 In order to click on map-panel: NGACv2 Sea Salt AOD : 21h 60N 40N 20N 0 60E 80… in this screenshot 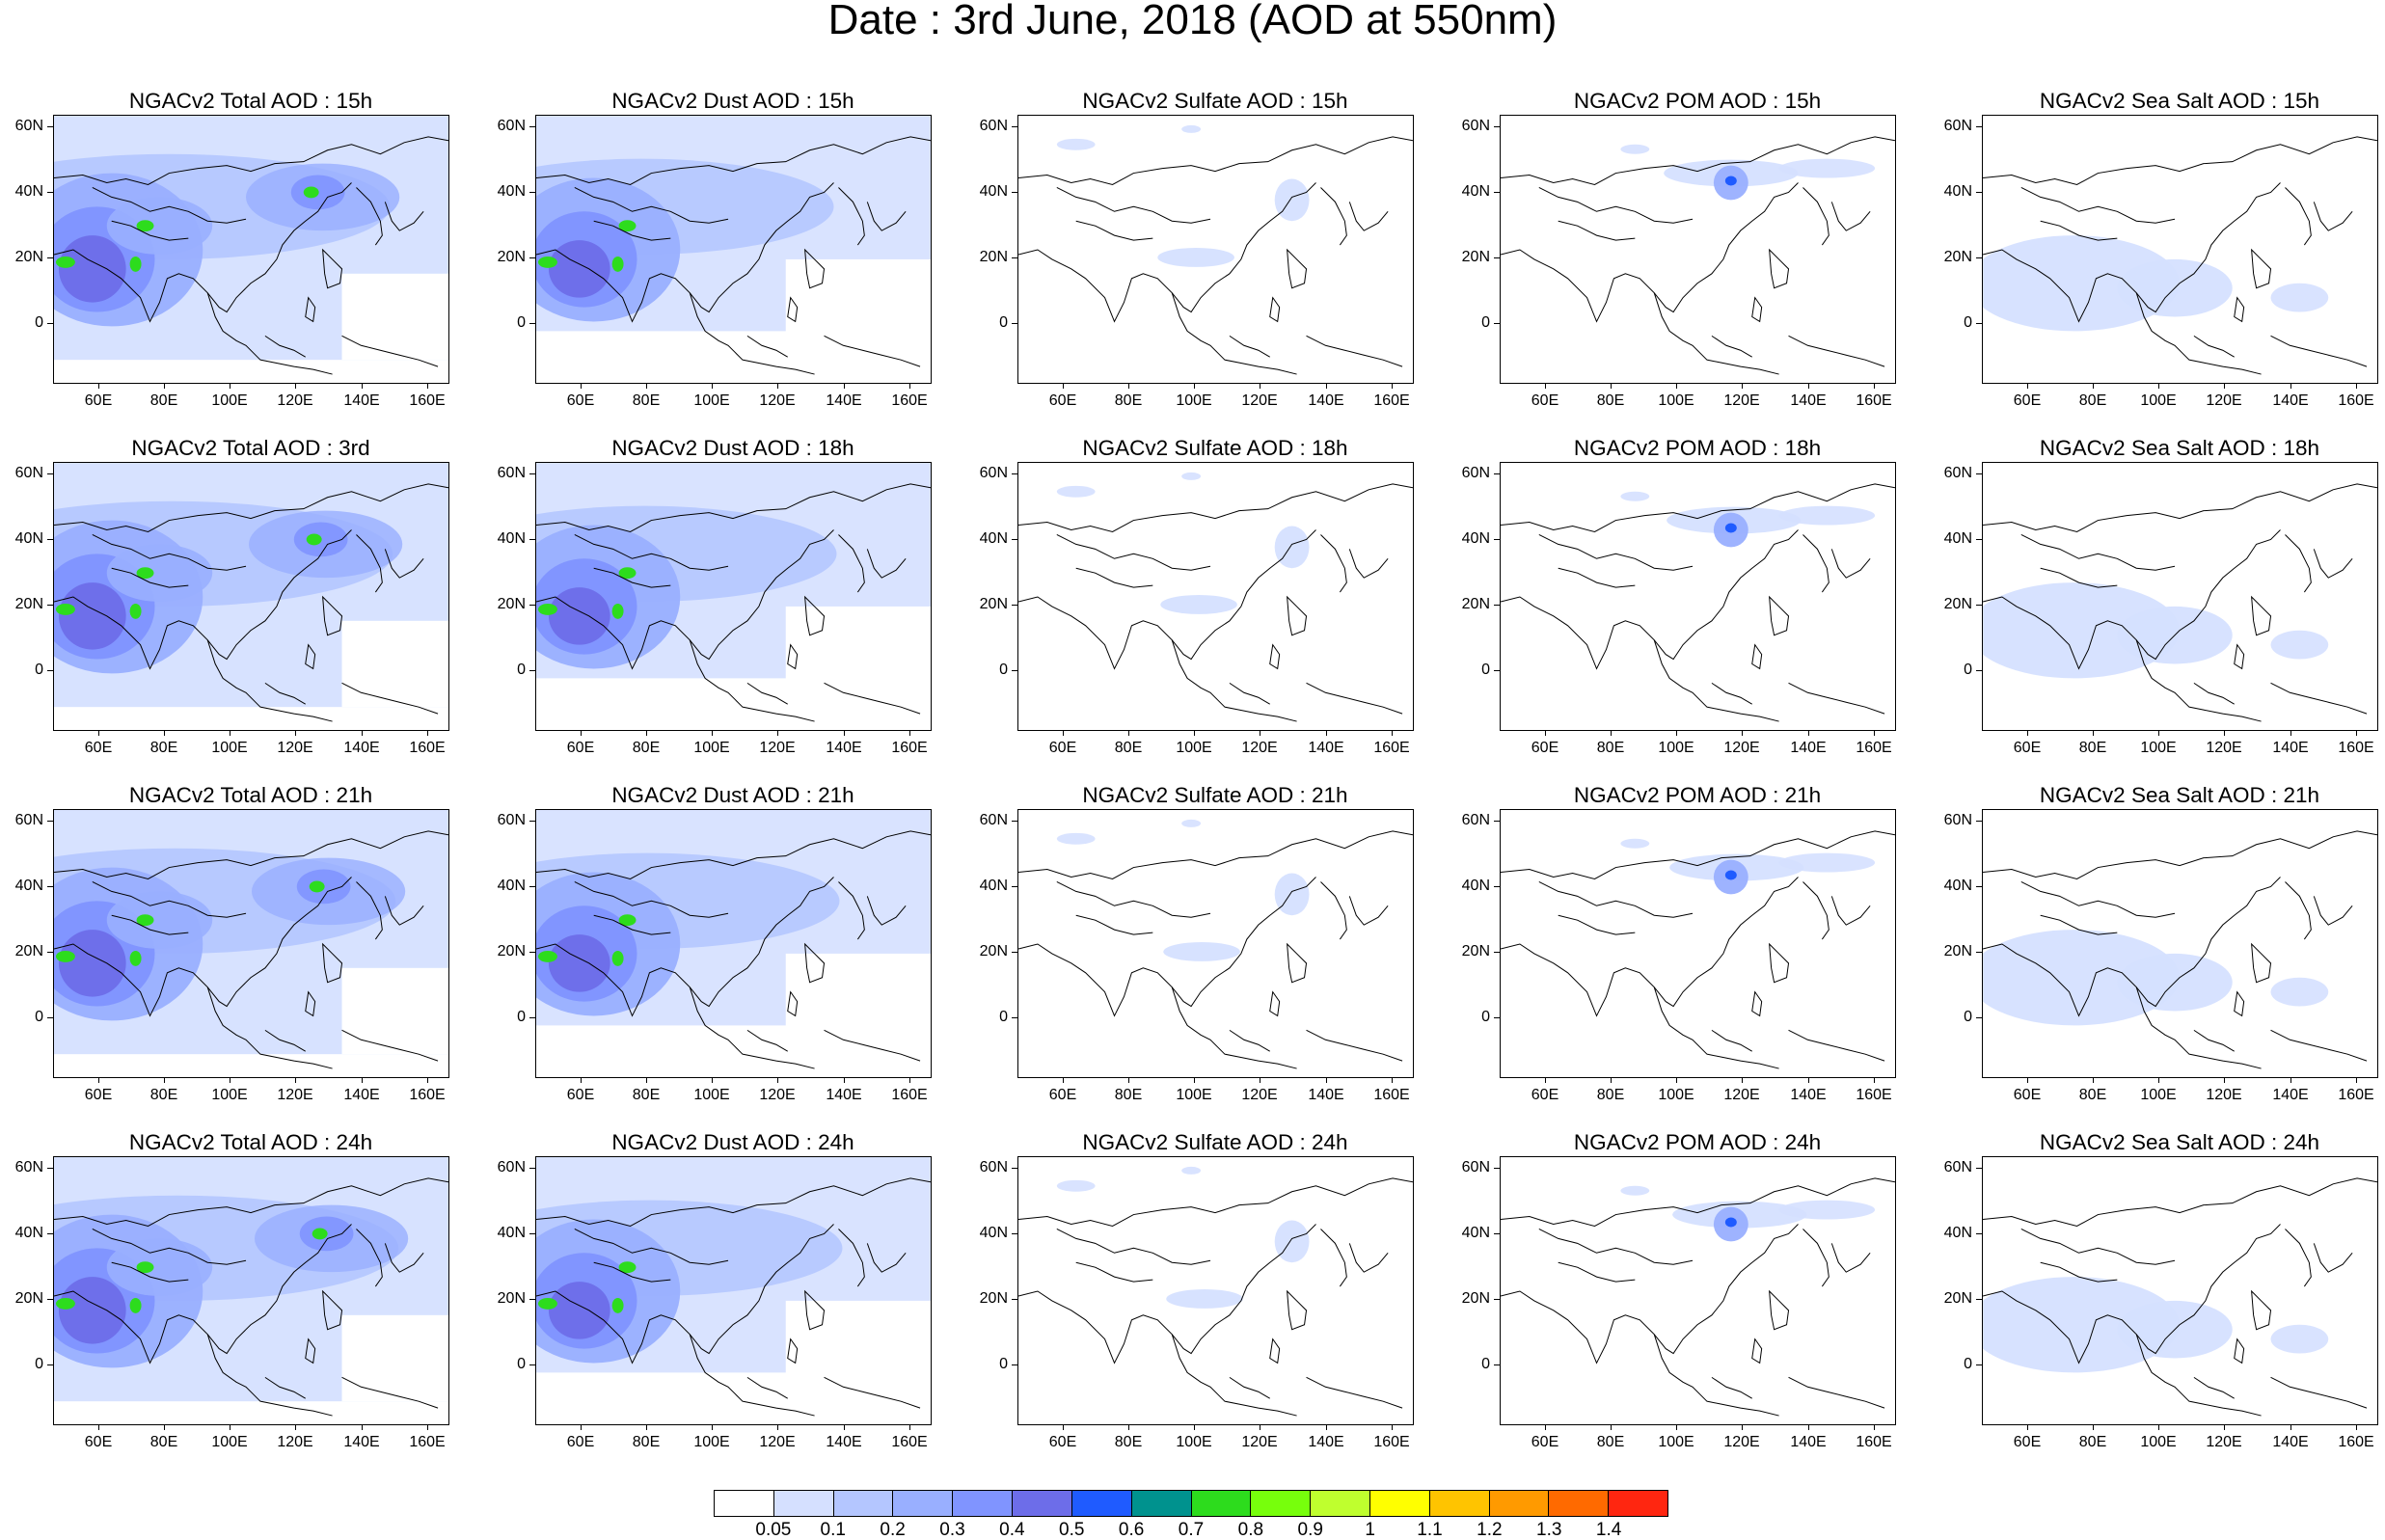, I will do `click(2159, 952)`.